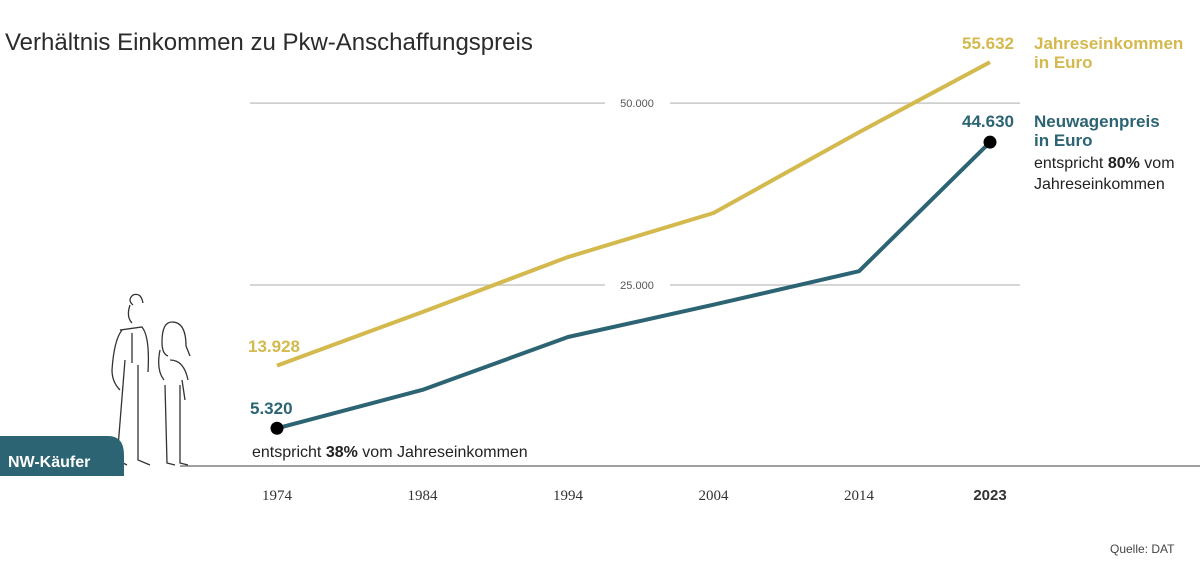  What do you see at coordinates (568, 496) in the screenshot?
I see `x-tick-label: 1994` at bounding box center [568, 496].